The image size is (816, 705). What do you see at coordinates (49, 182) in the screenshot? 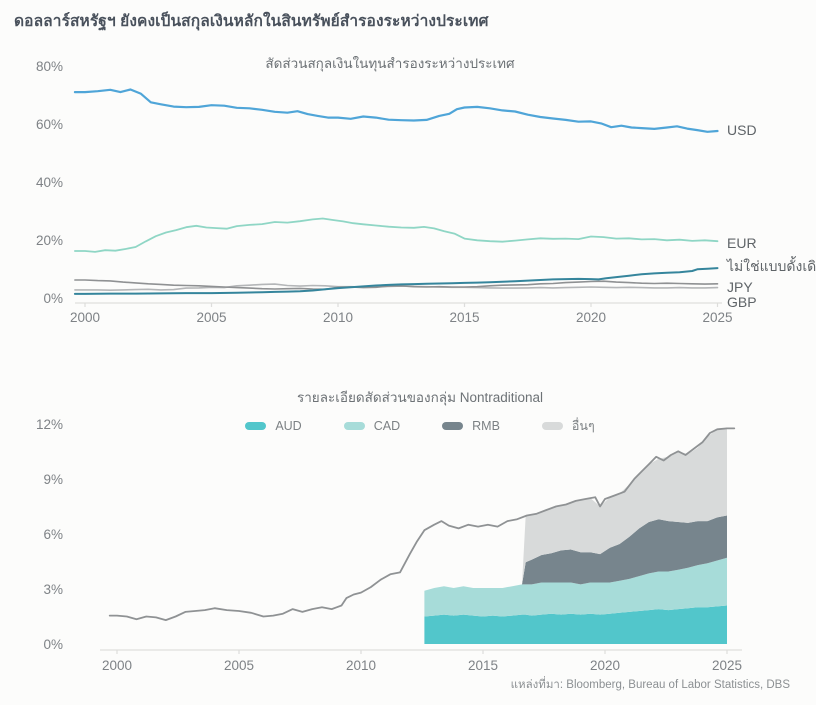
I see `y-tick-label: 40%` at bounding box center [49, 182].